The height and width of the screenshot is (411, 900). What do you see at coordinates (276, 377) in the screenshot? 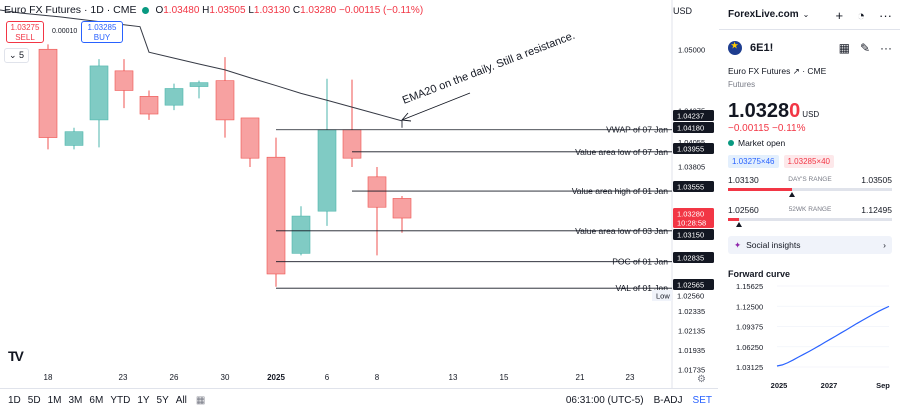
I see `time-axis-label: 2025` at bounding box center [276, 377].